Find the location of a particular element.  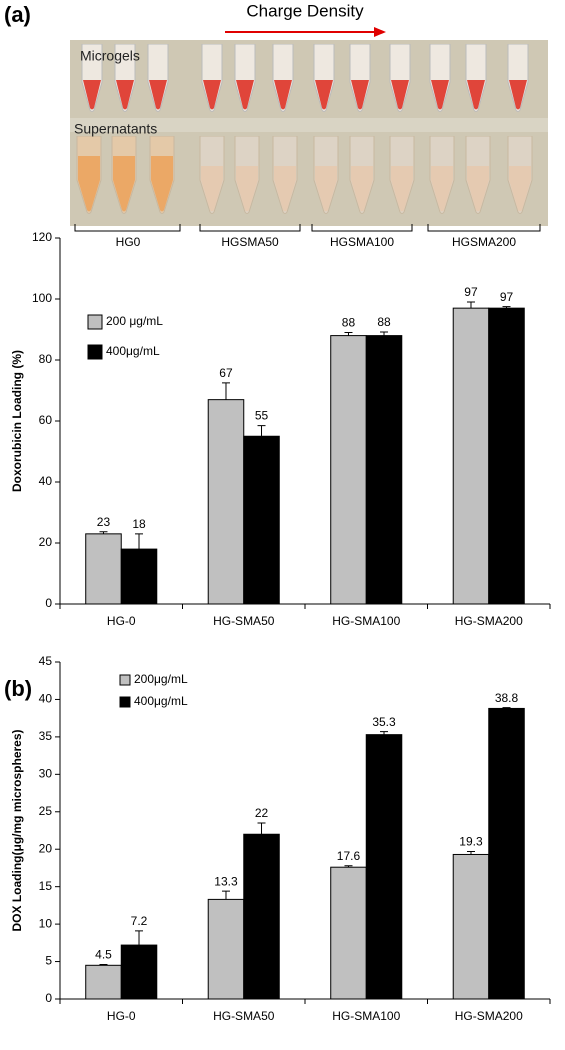

value-label: 23 is located at coordinates (104, 522).